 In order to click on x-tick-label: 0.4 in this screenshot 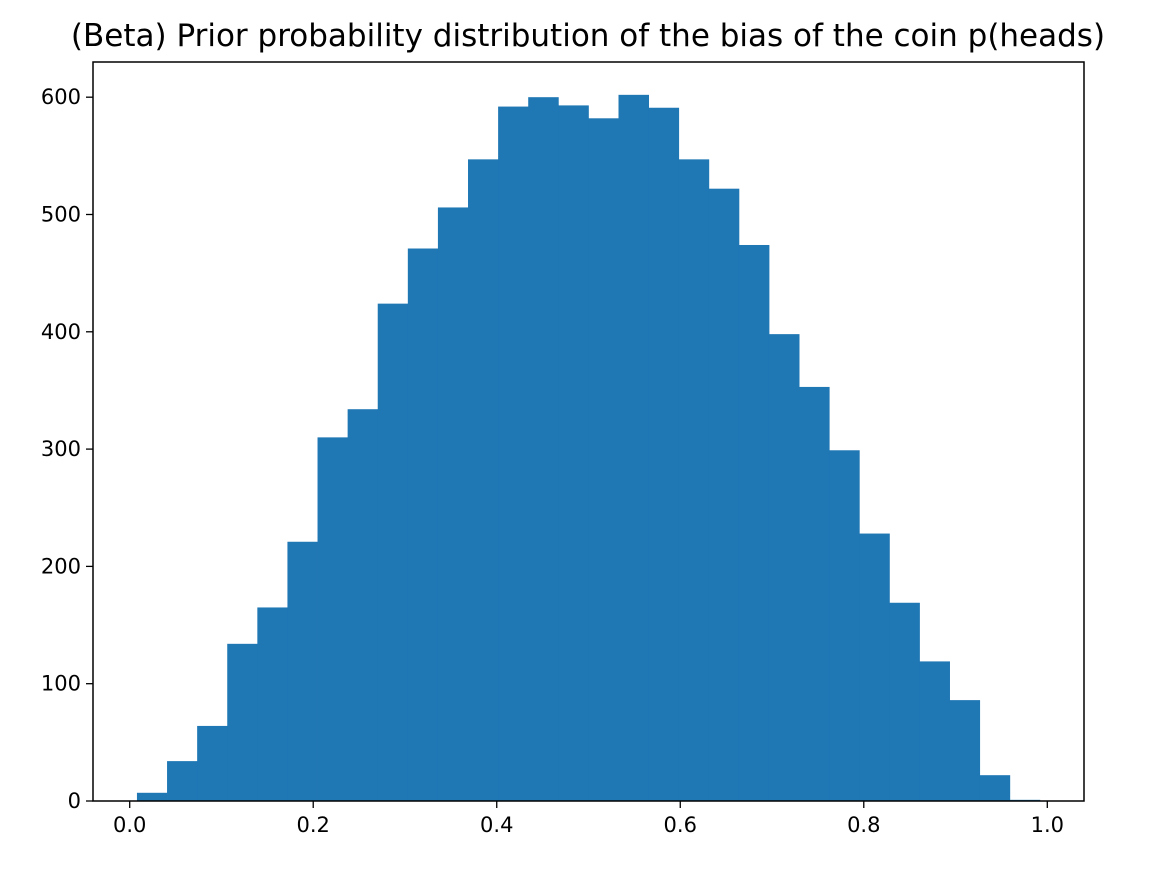, I will do `click(496, 825)`.